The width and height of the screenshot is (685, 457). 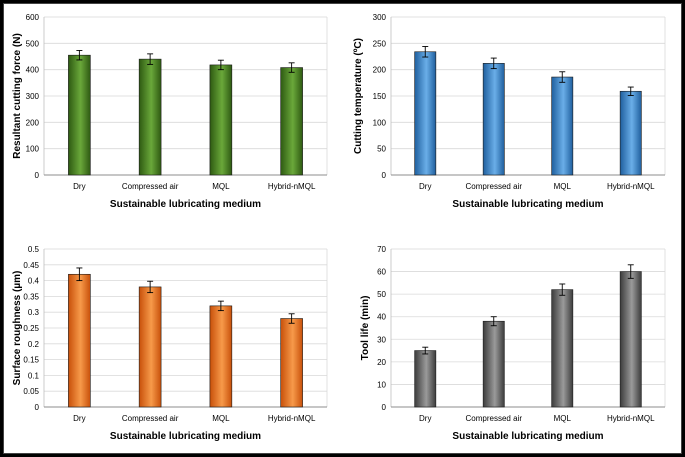 What do you see at coordinates (381, 384) in the screenshot?
I see `y-tick-label: 10` at bounding box center [381, 384].